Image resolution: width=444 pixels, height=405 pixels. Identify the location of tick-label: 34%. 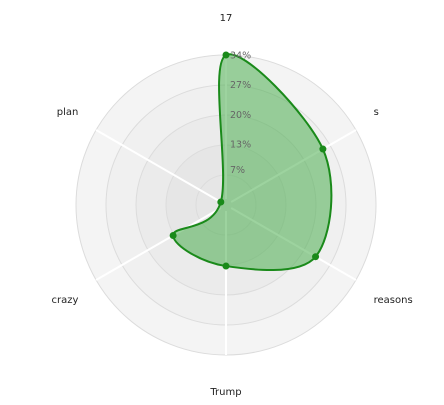
(240, 56).